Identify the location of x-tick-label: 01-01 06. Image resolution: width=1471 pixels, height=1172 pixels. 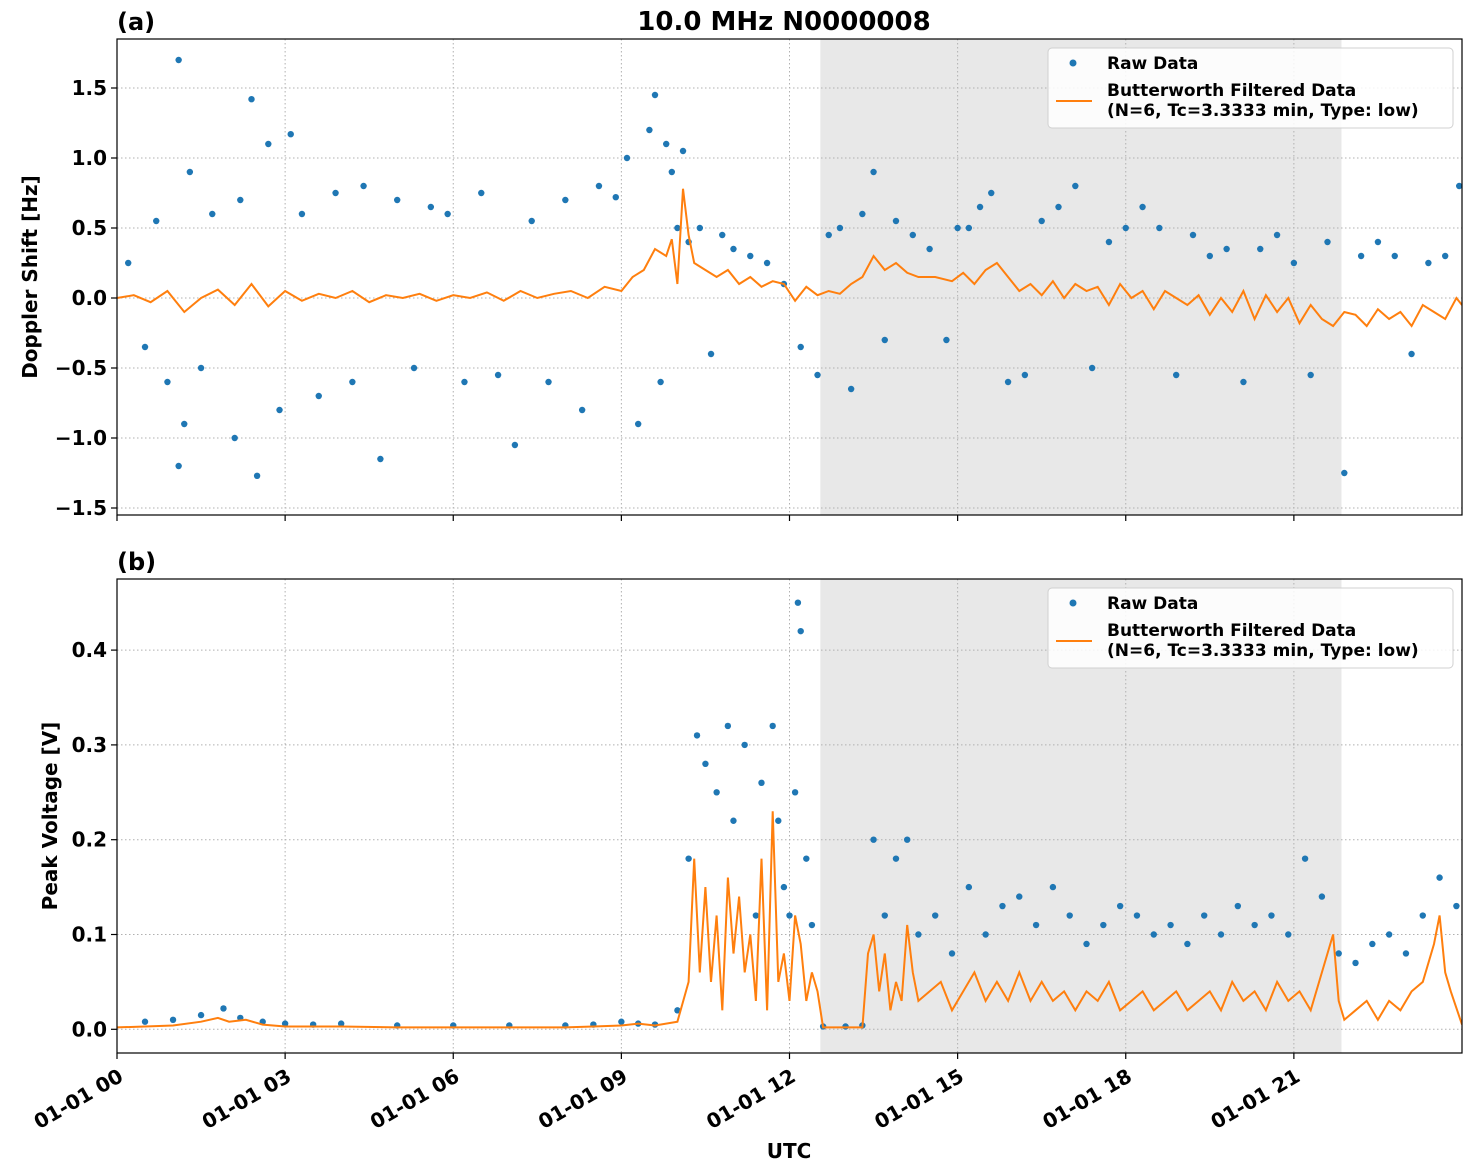
(415, 1099).